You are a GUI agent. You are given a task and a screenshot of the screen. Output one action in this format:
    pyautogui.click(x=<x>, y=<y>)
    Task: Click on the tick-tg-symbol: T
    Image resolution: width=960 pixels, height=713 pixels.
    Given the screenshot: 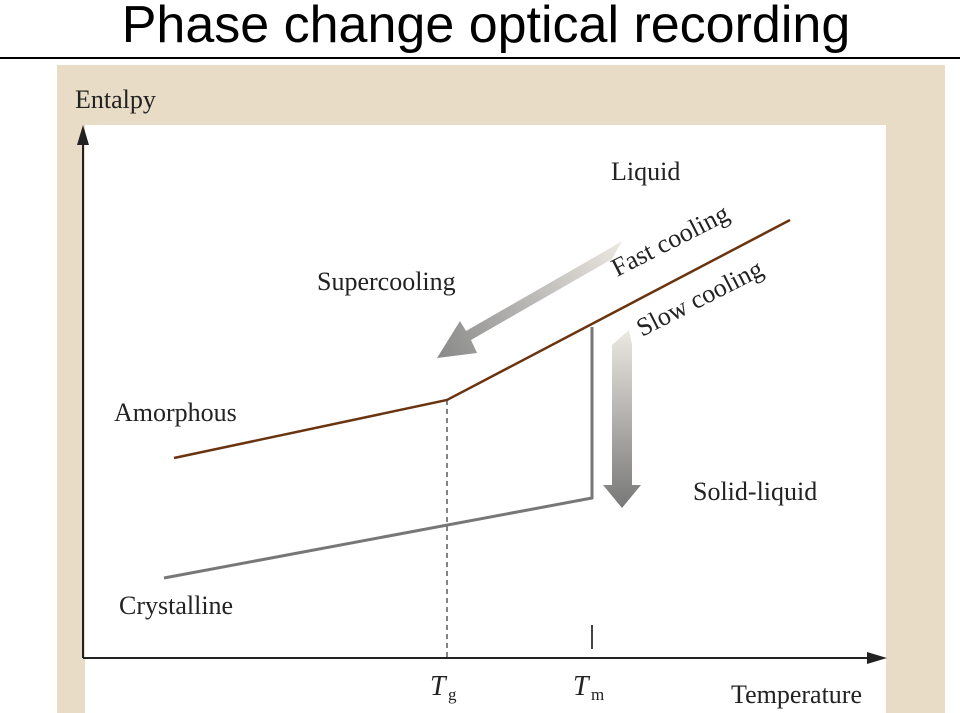 What is the action you would take?
    pyautogui.click(x=439, y=686)
    